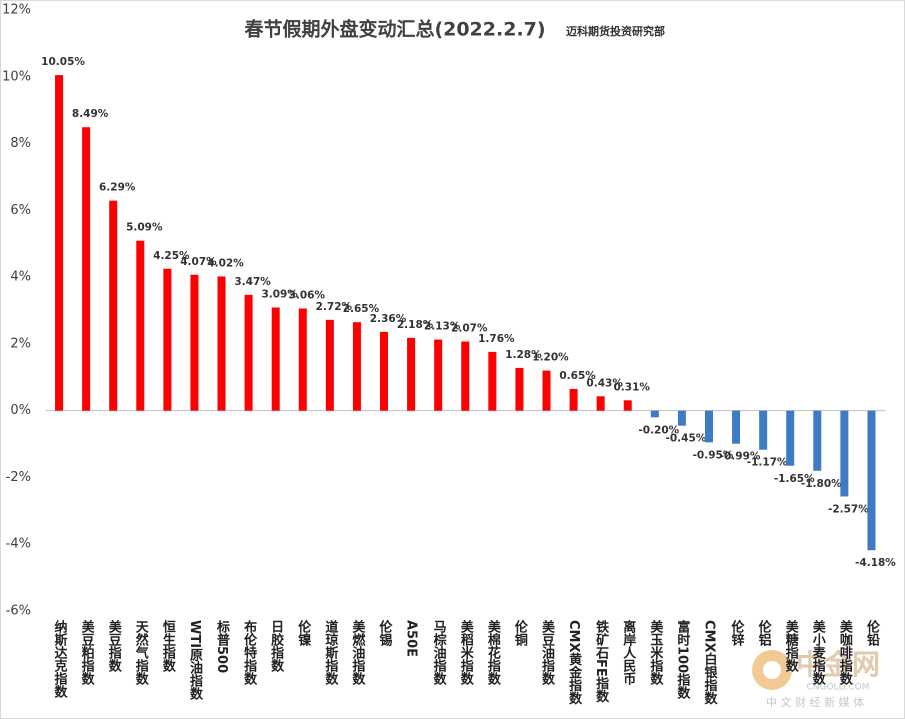 The image size is (905, 719). What do you see at coordinates (848, 509) in the screenshot?
I see `value-label: -2.57%` at bounding box center [848, 509].